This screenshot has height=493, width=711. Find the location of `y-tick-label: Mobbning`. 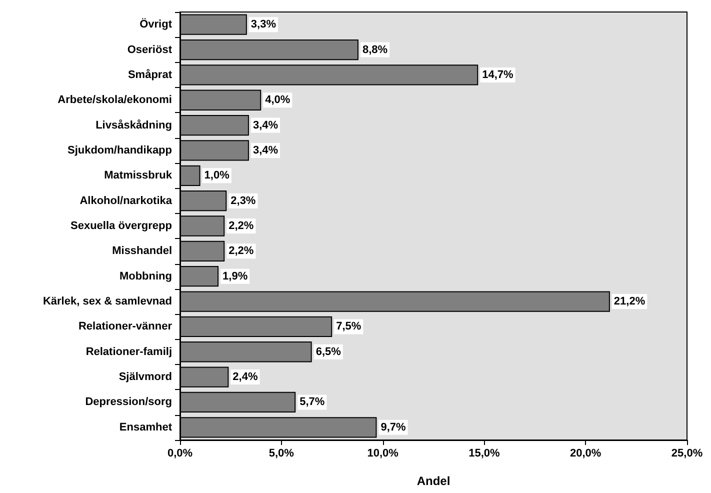

y-tick-label: Mobbning is located at coordinates (145, 276).